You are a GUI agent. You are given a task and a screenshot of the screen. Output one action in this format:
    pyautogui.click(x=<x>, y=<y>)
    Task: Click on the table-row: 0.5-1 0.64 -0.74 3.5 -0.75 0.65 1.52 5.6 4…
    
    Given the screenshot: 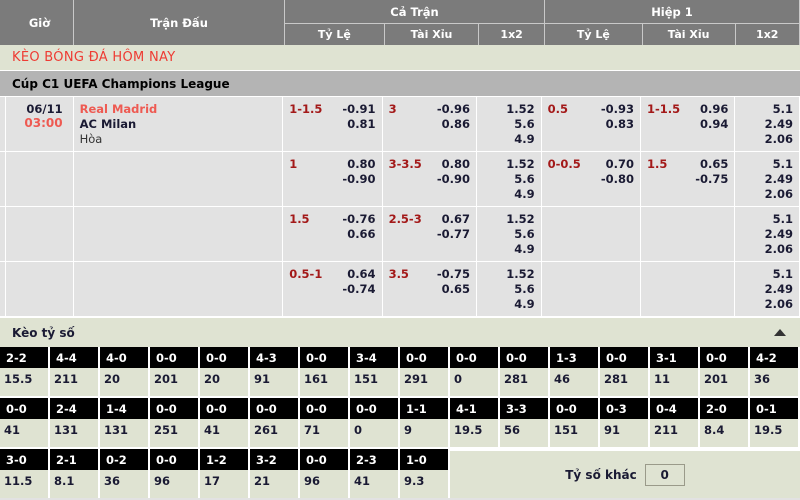 What is the action you would take?
    pyautogui.click(x=400, y=289)
    